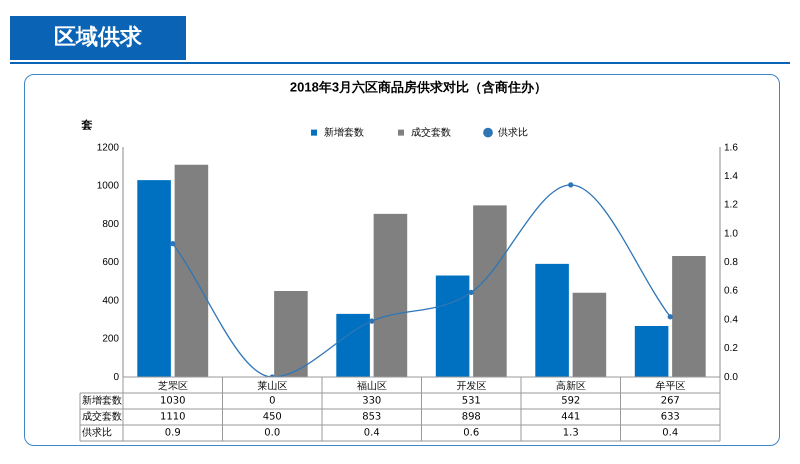 The height and width of the screenshot is (464, 800). Describe the element at coordinates (731, 262) in the screenshot. I see `y2-tick-label: 0.8` at that location.